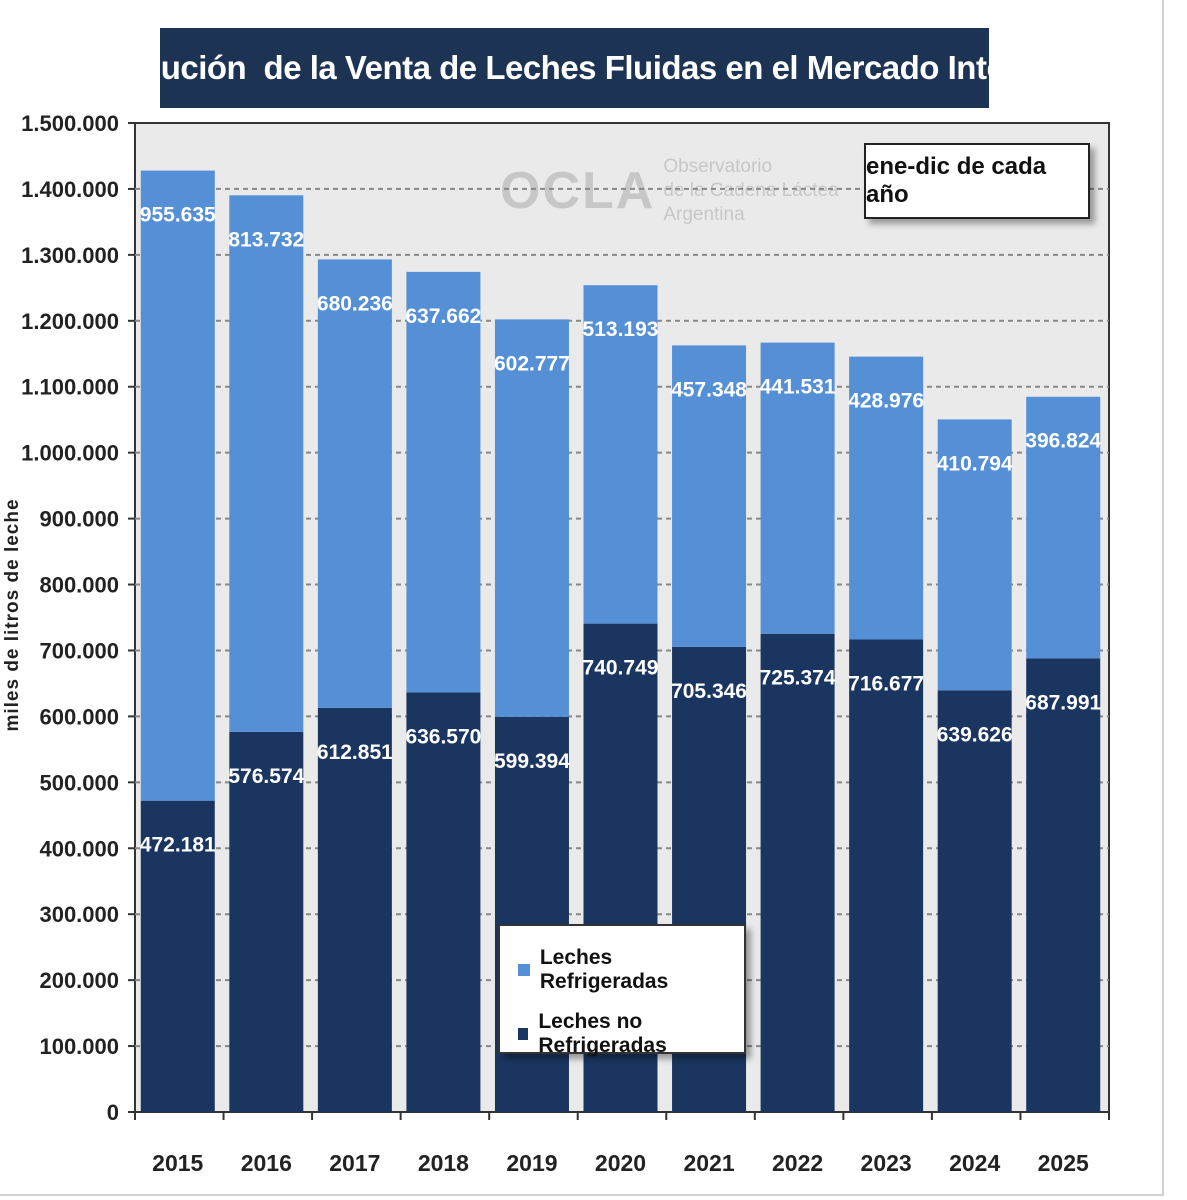 This screenshot has width=1187, height=1200. What do you see at coordinates (886, 1163) in the screenshot?
I see `x-tick-label: 2023` at bounding box center [886, 1163].